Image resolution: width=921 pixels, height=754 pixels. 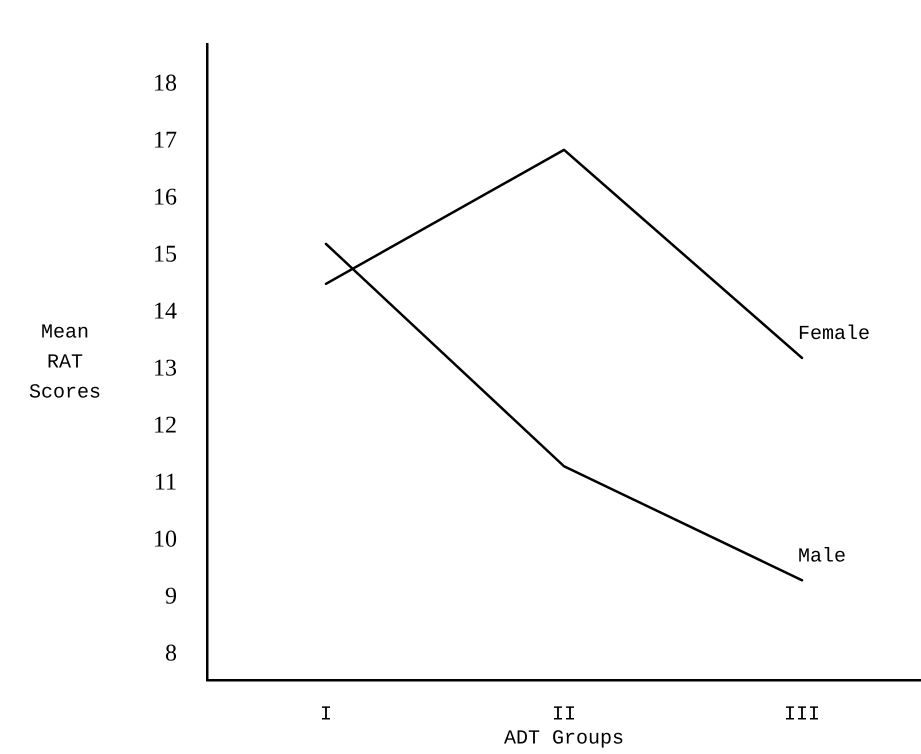 What do you see at coordinates (165, 425) in the screenshot?
I see `y-tick-label: 12` at bounding box center [165, 425].